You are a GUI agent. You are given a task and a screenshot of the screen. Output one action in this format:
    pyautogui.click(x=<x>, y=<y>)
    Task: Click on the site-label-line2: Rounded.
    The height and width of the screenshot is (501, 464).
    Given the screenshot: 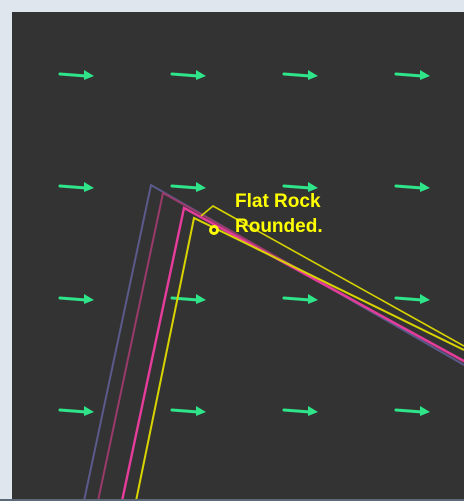 What is the action you would take?
    pyautogui.click(x=279, y=226)
    